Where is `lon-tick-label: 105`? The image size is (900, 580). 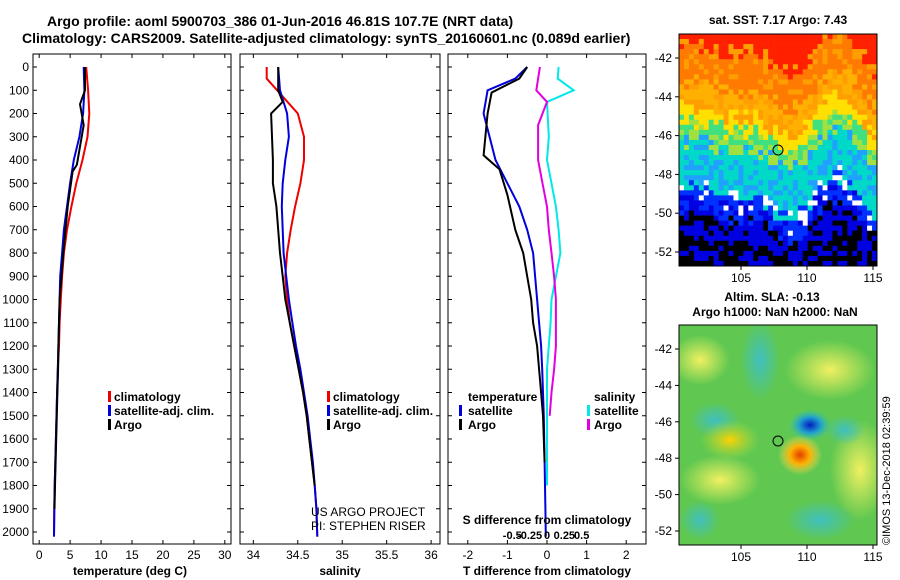 lon-tick-label: 105 is located at coordinates (741, 557).